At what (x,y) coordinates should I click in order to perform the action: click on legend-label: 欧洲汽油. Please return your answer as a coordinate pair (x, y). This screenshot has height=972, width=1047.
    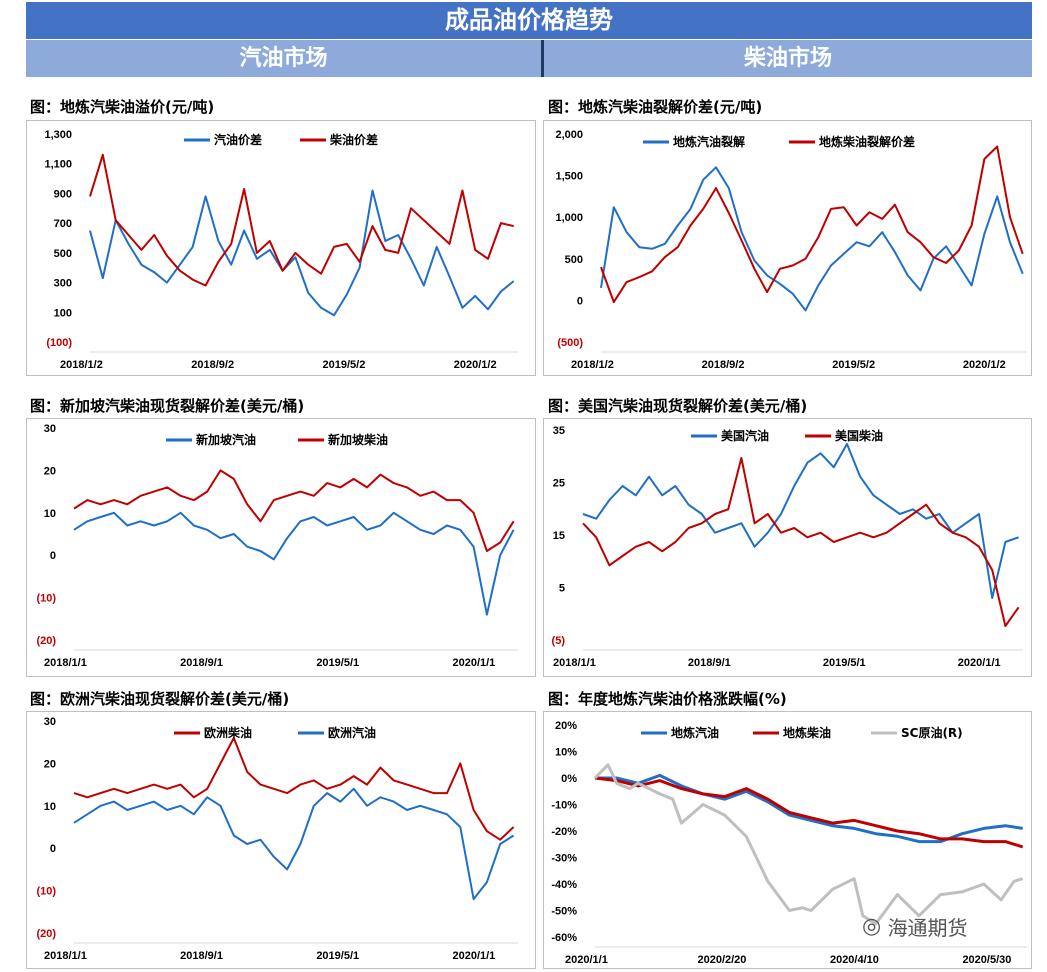
    Looking at the image, I should click on (352, 732).